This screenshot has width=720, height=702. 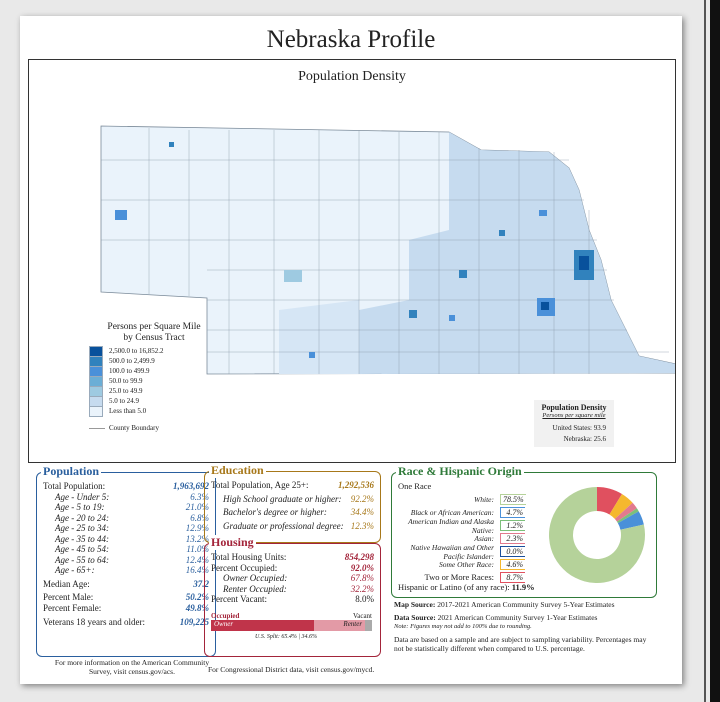 What do you see at coordinates (460, 471) in the screenshot?
I see `race-title: Race & Hispanic Origin` at bounding box center [460, 471].